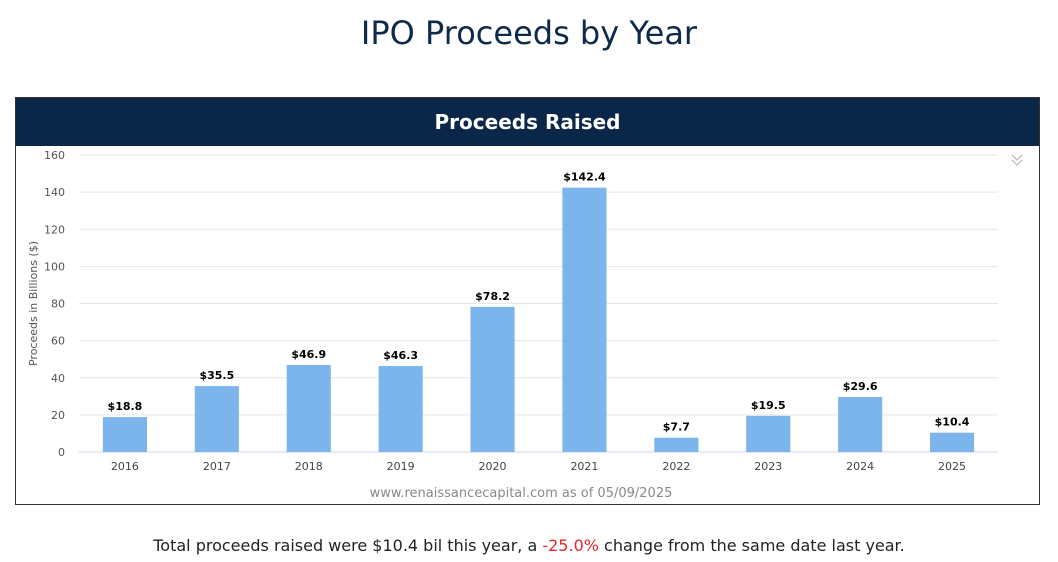  I want to click on y-tick-label: 100, so click(54, 266).